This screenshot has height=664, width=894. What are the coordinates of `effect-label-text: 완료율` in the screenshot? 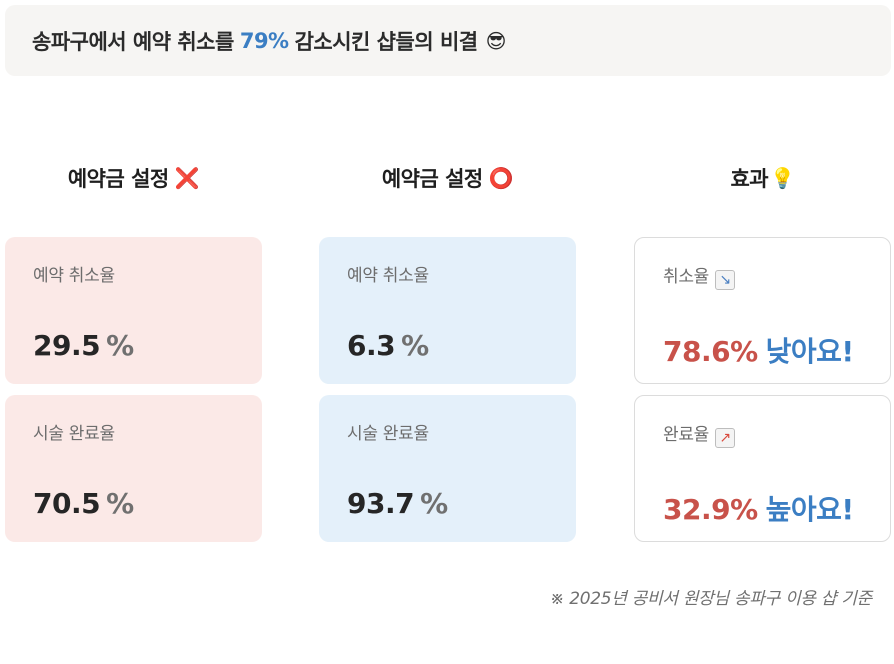 It's located at (686, 435).